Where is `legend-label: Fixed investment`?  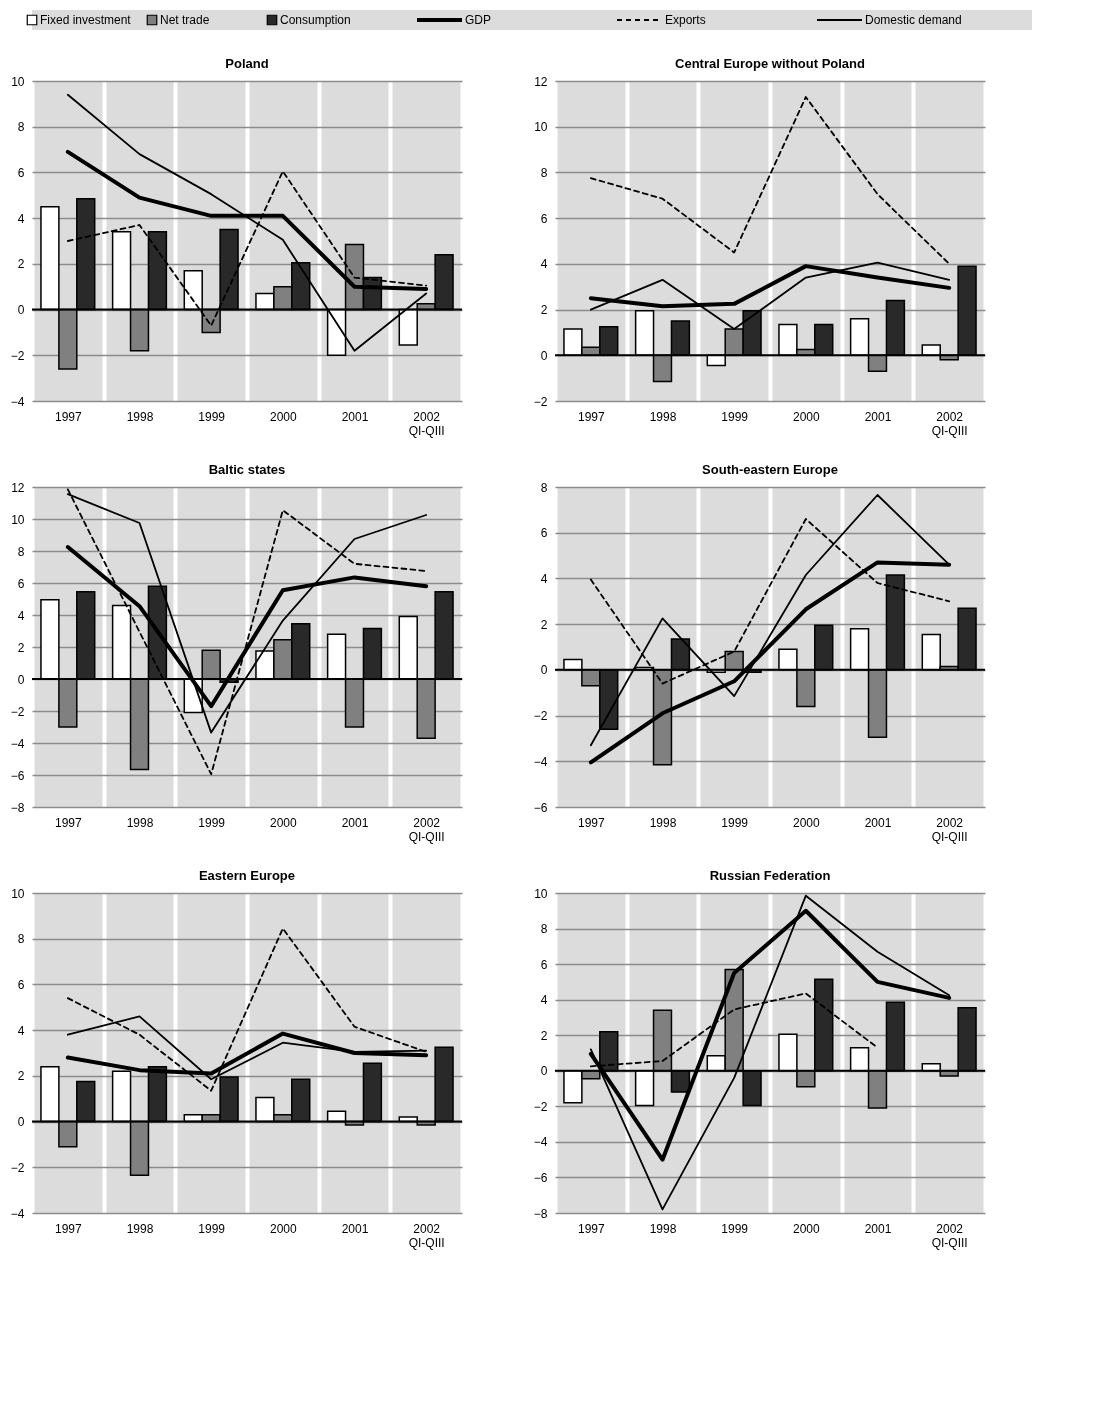 legend-label: Fixed investment is located at coordinates (86, 20).